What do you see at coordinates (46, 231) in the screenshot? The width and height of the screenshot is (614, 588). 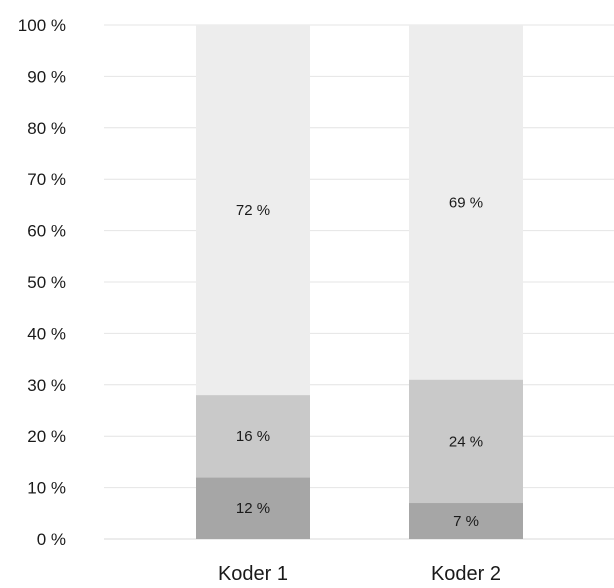 I see `y-tick-label: 60 %` at bounding box center [46, 231].